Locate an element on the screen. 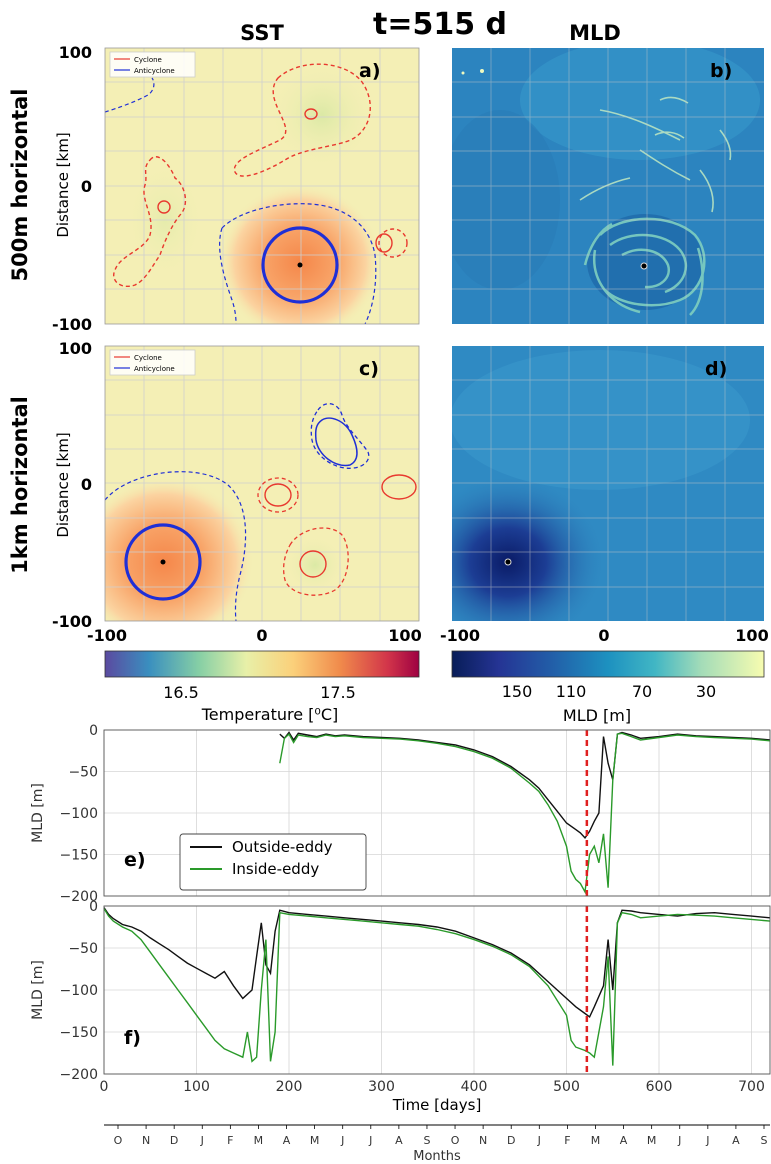 The height and width of the screenshot is (1164, 771). panel-label-b: b) is located at coordinates (721, 71).